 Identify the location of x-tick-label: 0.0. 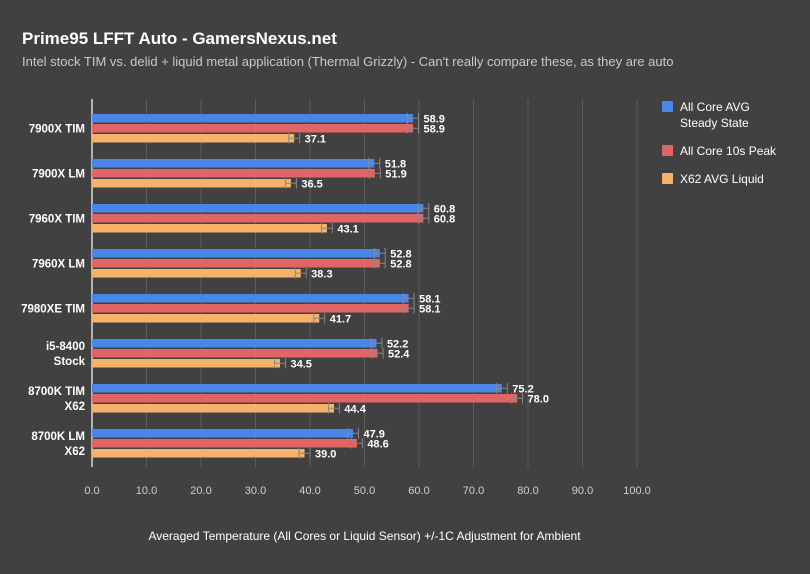
(91, 491).